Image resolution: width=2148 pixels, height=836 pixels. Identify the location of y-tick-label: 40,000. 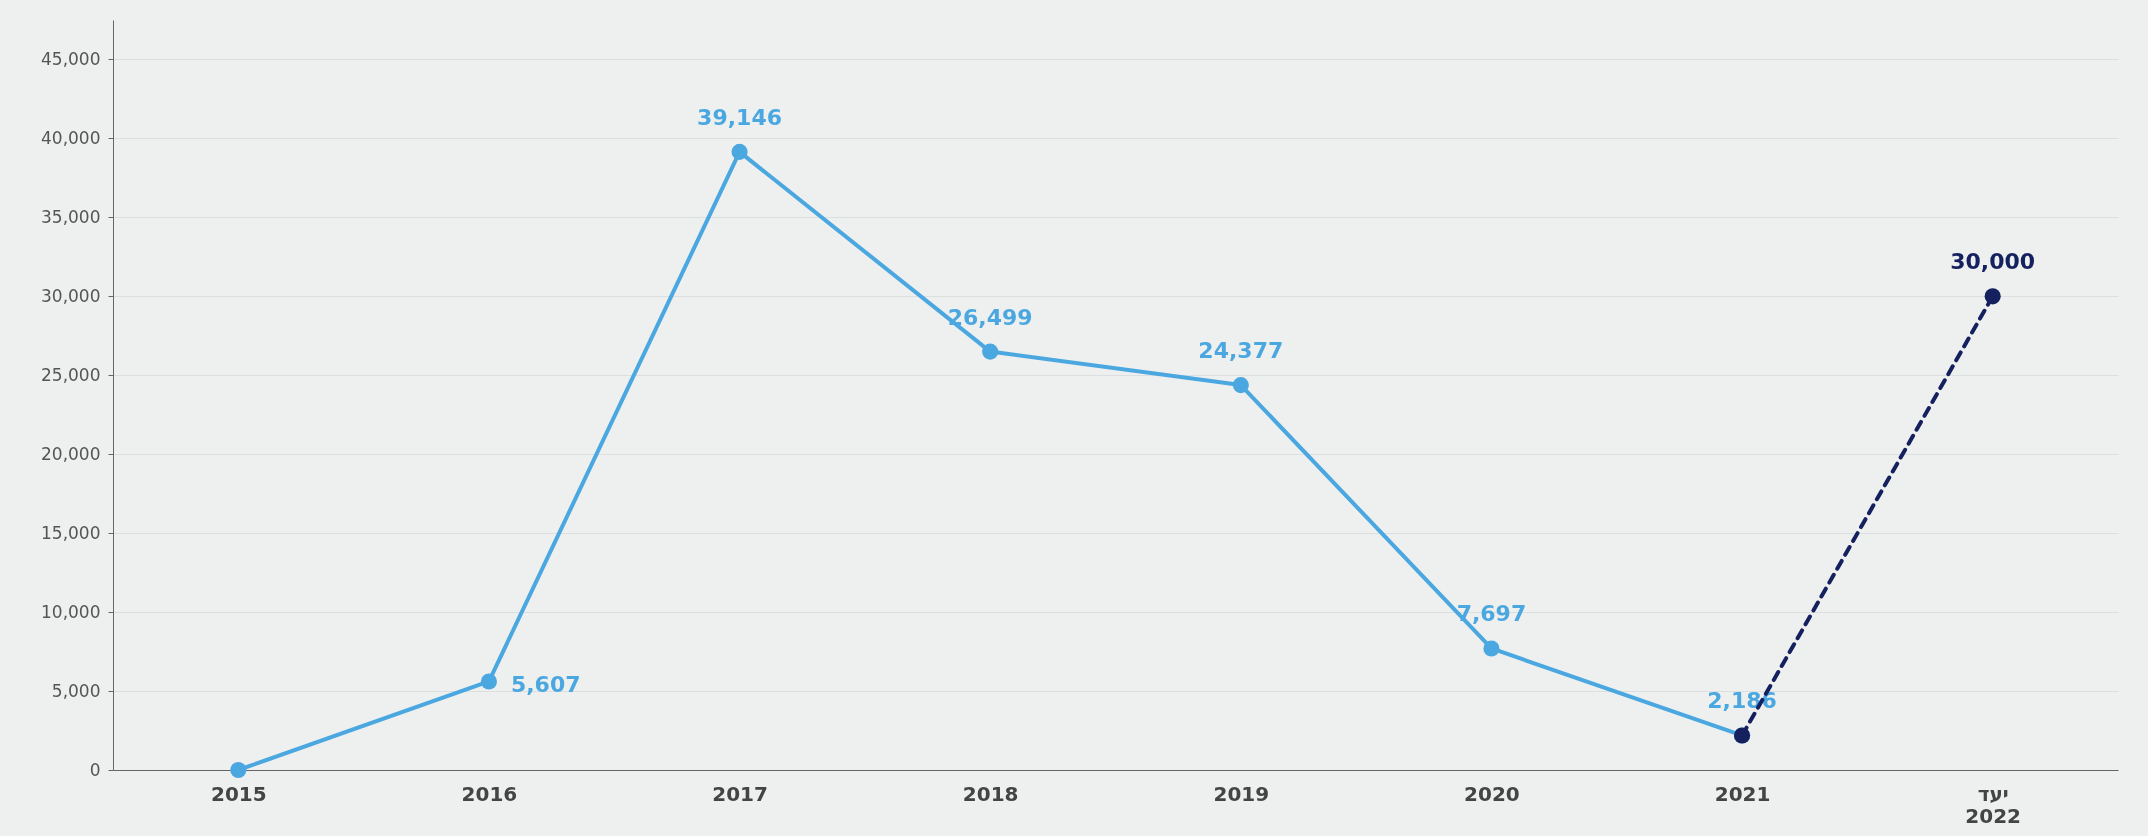
(71, 137).